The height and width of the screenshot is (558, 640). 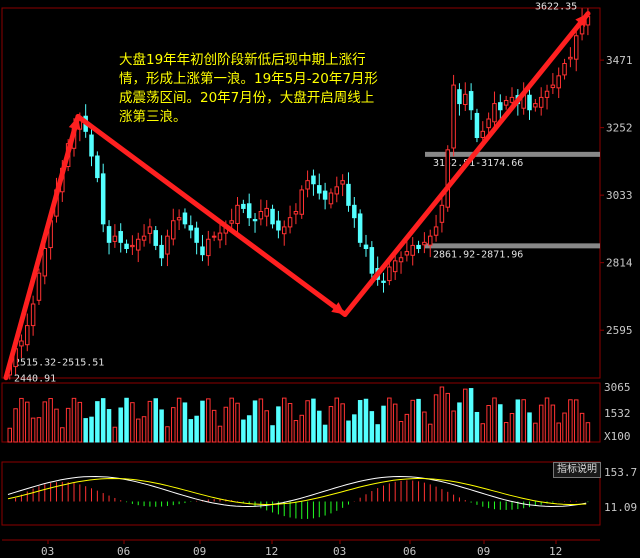 I want to click on price-zone-band, so click(x=512, y=154).